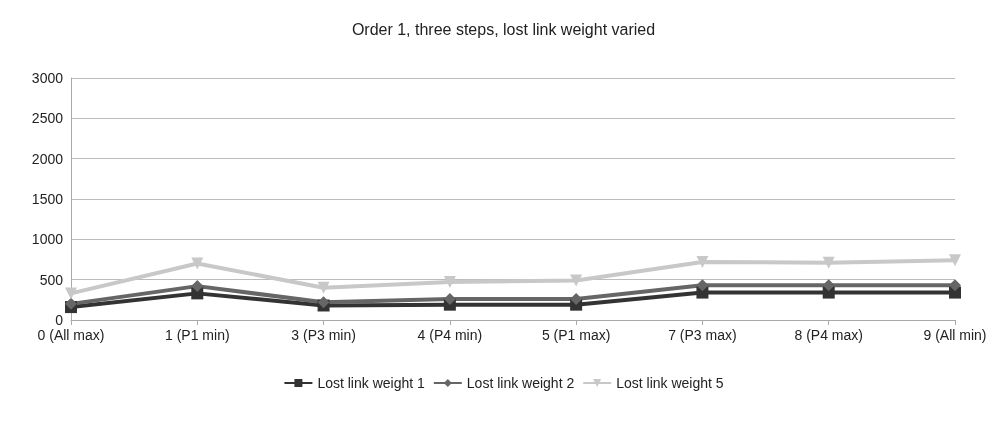 The width and height of the screenshot is (1007, 423). I want to click on legend-label: Lost link weight 2, so click(520, 383).